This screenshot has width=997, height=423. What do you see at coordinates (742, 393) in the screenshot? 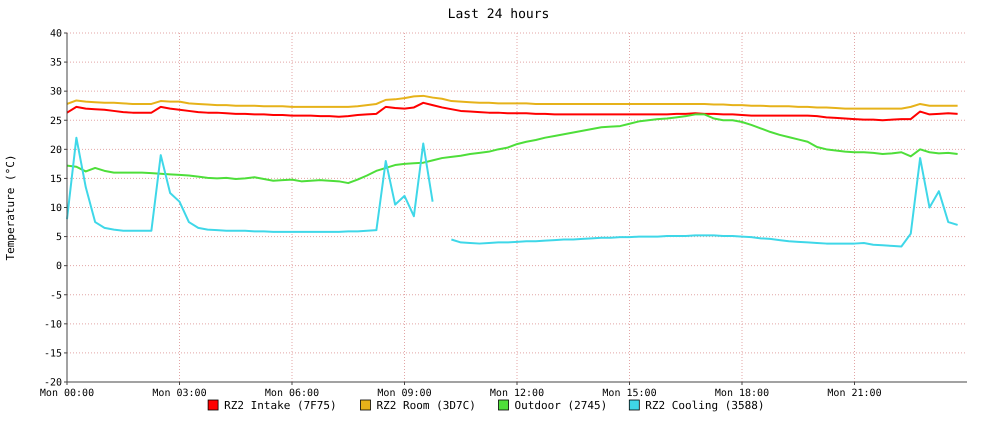
I see `x-tick-label: Mon 18:00` at bounding box center [742, 393].